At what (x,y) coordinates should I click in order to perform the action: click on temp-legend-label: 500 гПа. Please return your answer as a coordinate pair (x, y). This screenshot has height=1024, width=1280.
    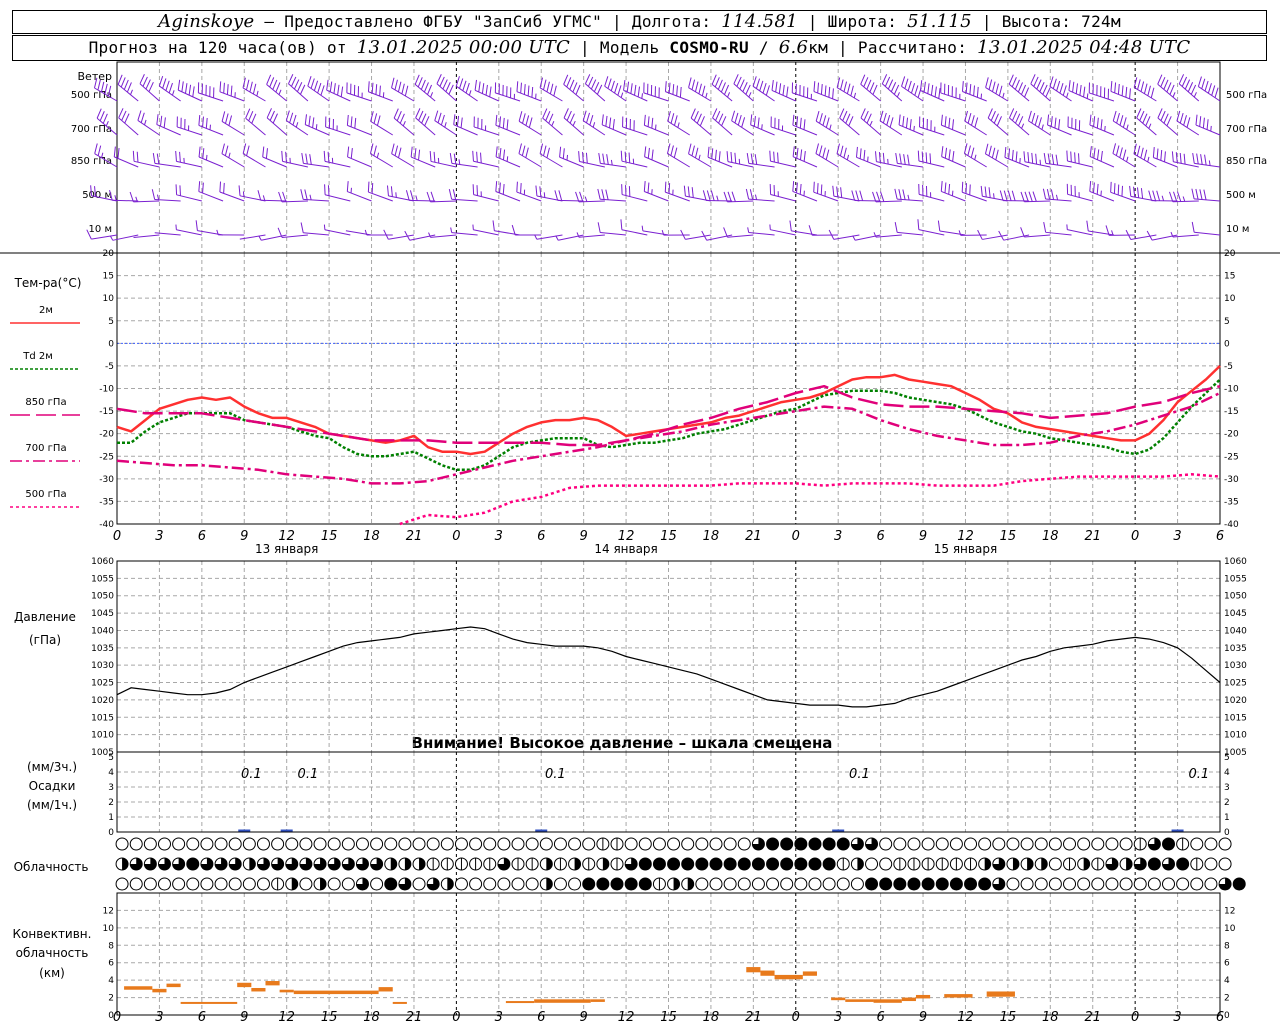
    Looking at the image, I should click on (45, 494).